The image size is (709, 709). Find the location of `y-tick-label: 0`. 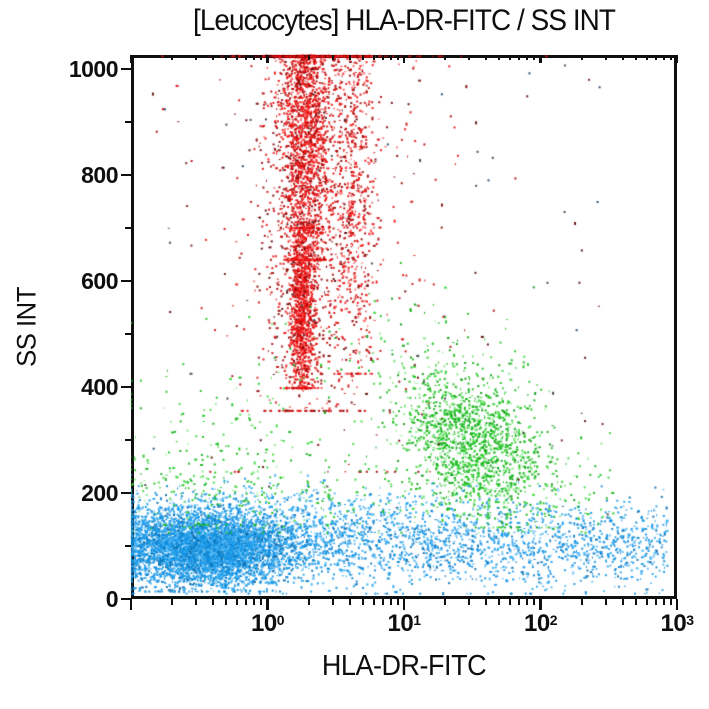

y-tick-label: 0 is located at coordinates (112, 599).